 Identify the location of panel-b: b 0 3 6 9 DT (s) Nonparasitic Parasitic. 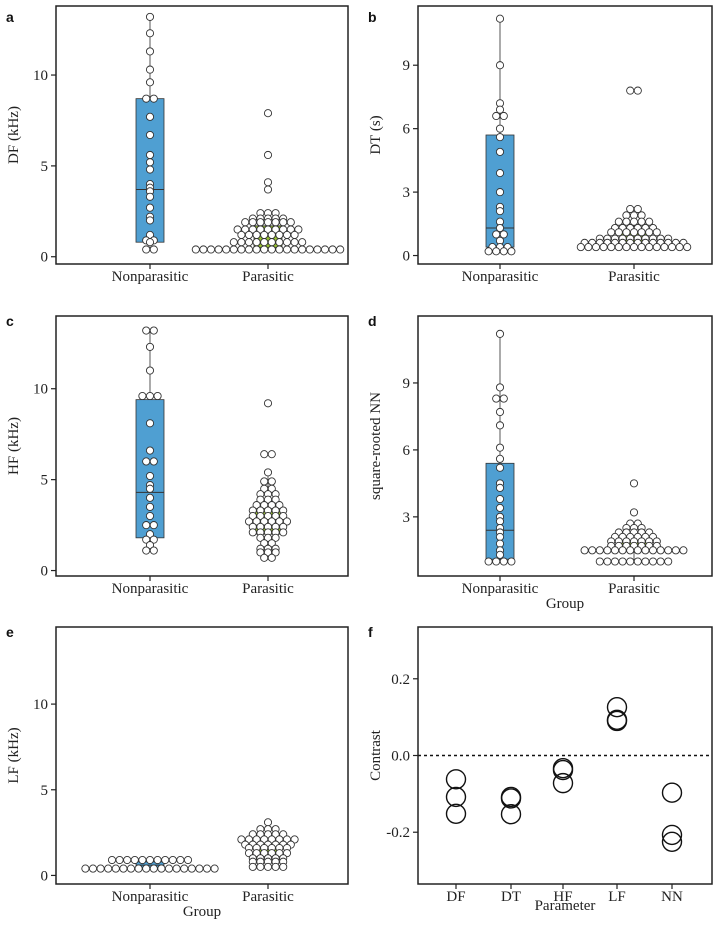
(540, 145).